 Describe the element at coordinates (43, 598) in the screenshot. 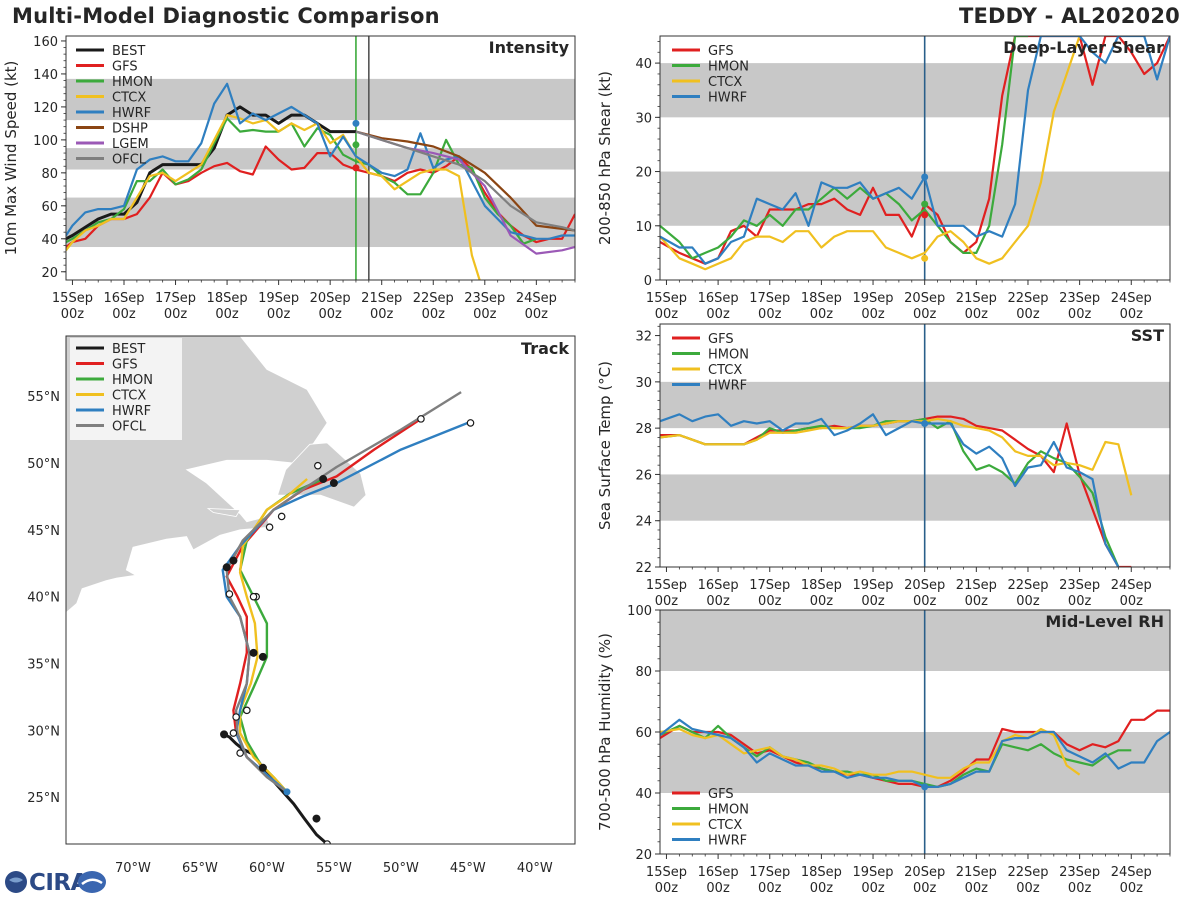

I see `lat-tick-label: 40°N` at that location.